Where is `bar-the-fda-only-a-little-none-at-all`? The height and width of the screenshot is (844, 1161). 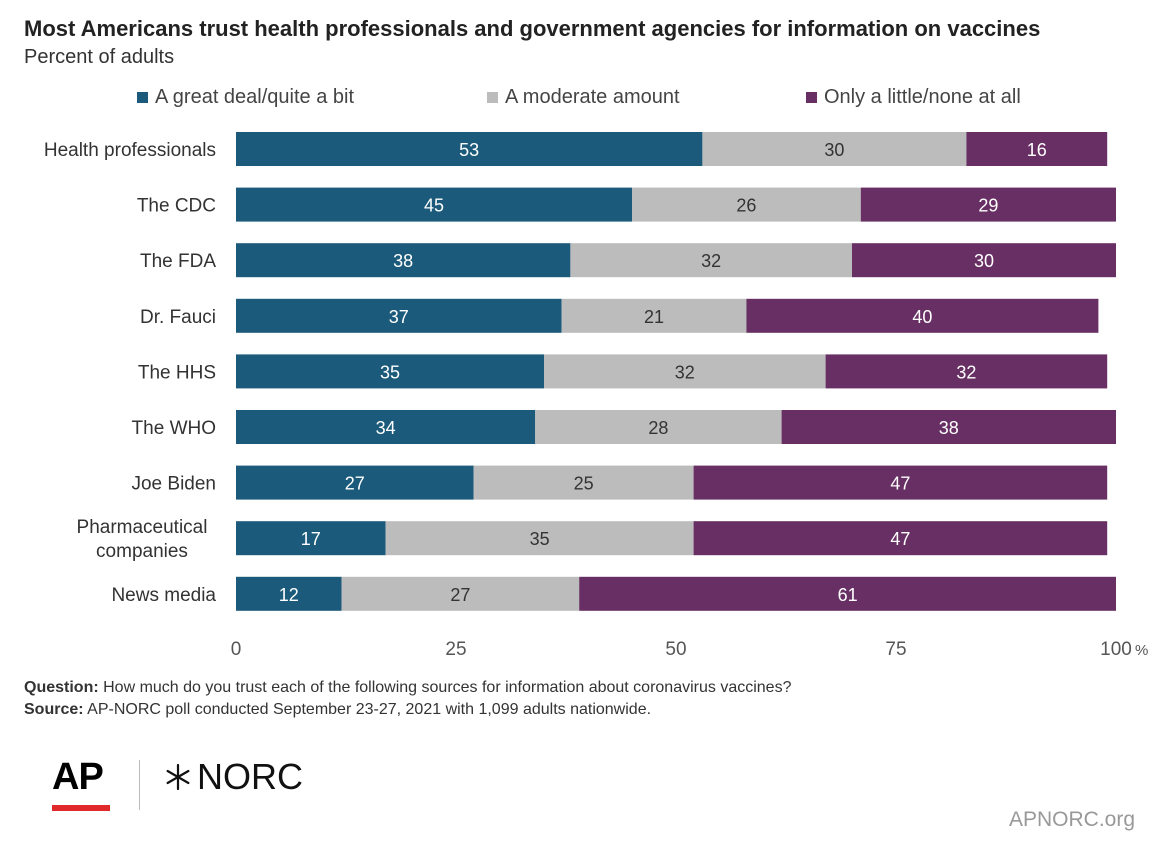
bar-the-fda-only-a-little-none-at-all is located at coordinates (984, 260).